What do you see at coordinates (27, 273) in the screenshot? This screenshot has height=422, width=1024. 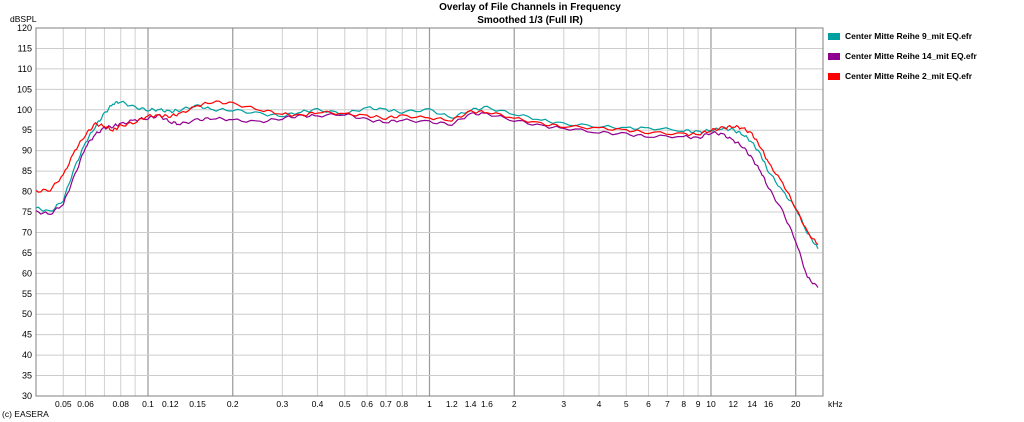 I see `y-tick-label: 60` at bounding box center [27, 273].